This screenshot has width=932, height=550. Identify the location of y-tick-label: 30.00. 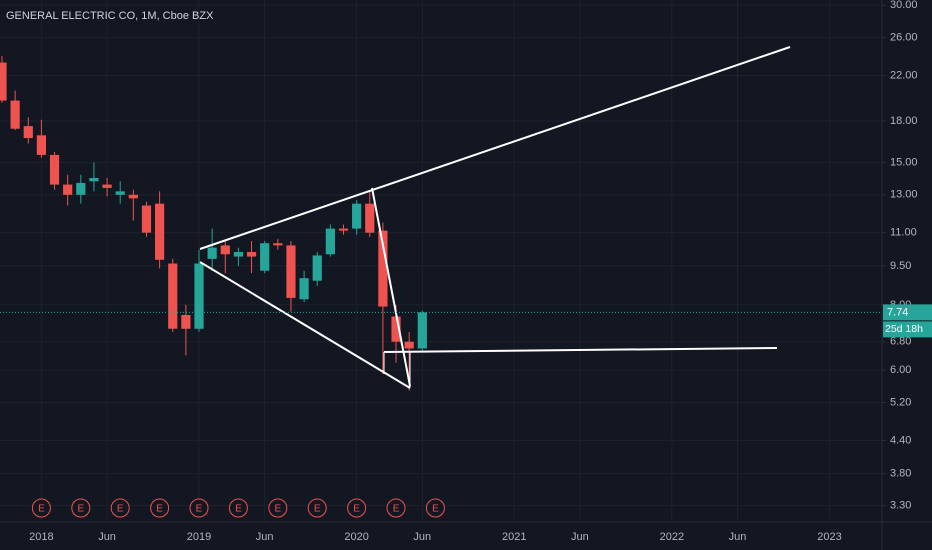
(904, 5).